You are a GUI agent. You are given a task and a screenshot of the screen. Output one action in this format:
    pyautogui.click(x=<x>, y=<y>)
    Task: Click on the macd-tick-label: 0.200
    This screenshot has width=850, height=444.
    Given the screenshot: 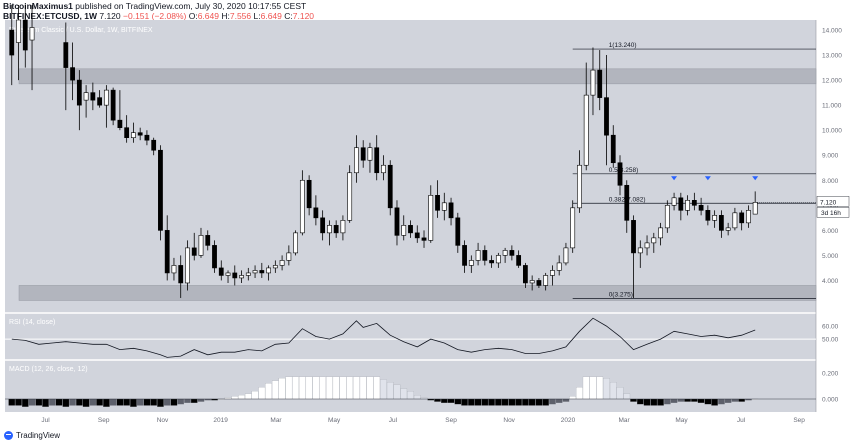 What is the action you would take?
    pyautogui.click(x=830, y=374)
    